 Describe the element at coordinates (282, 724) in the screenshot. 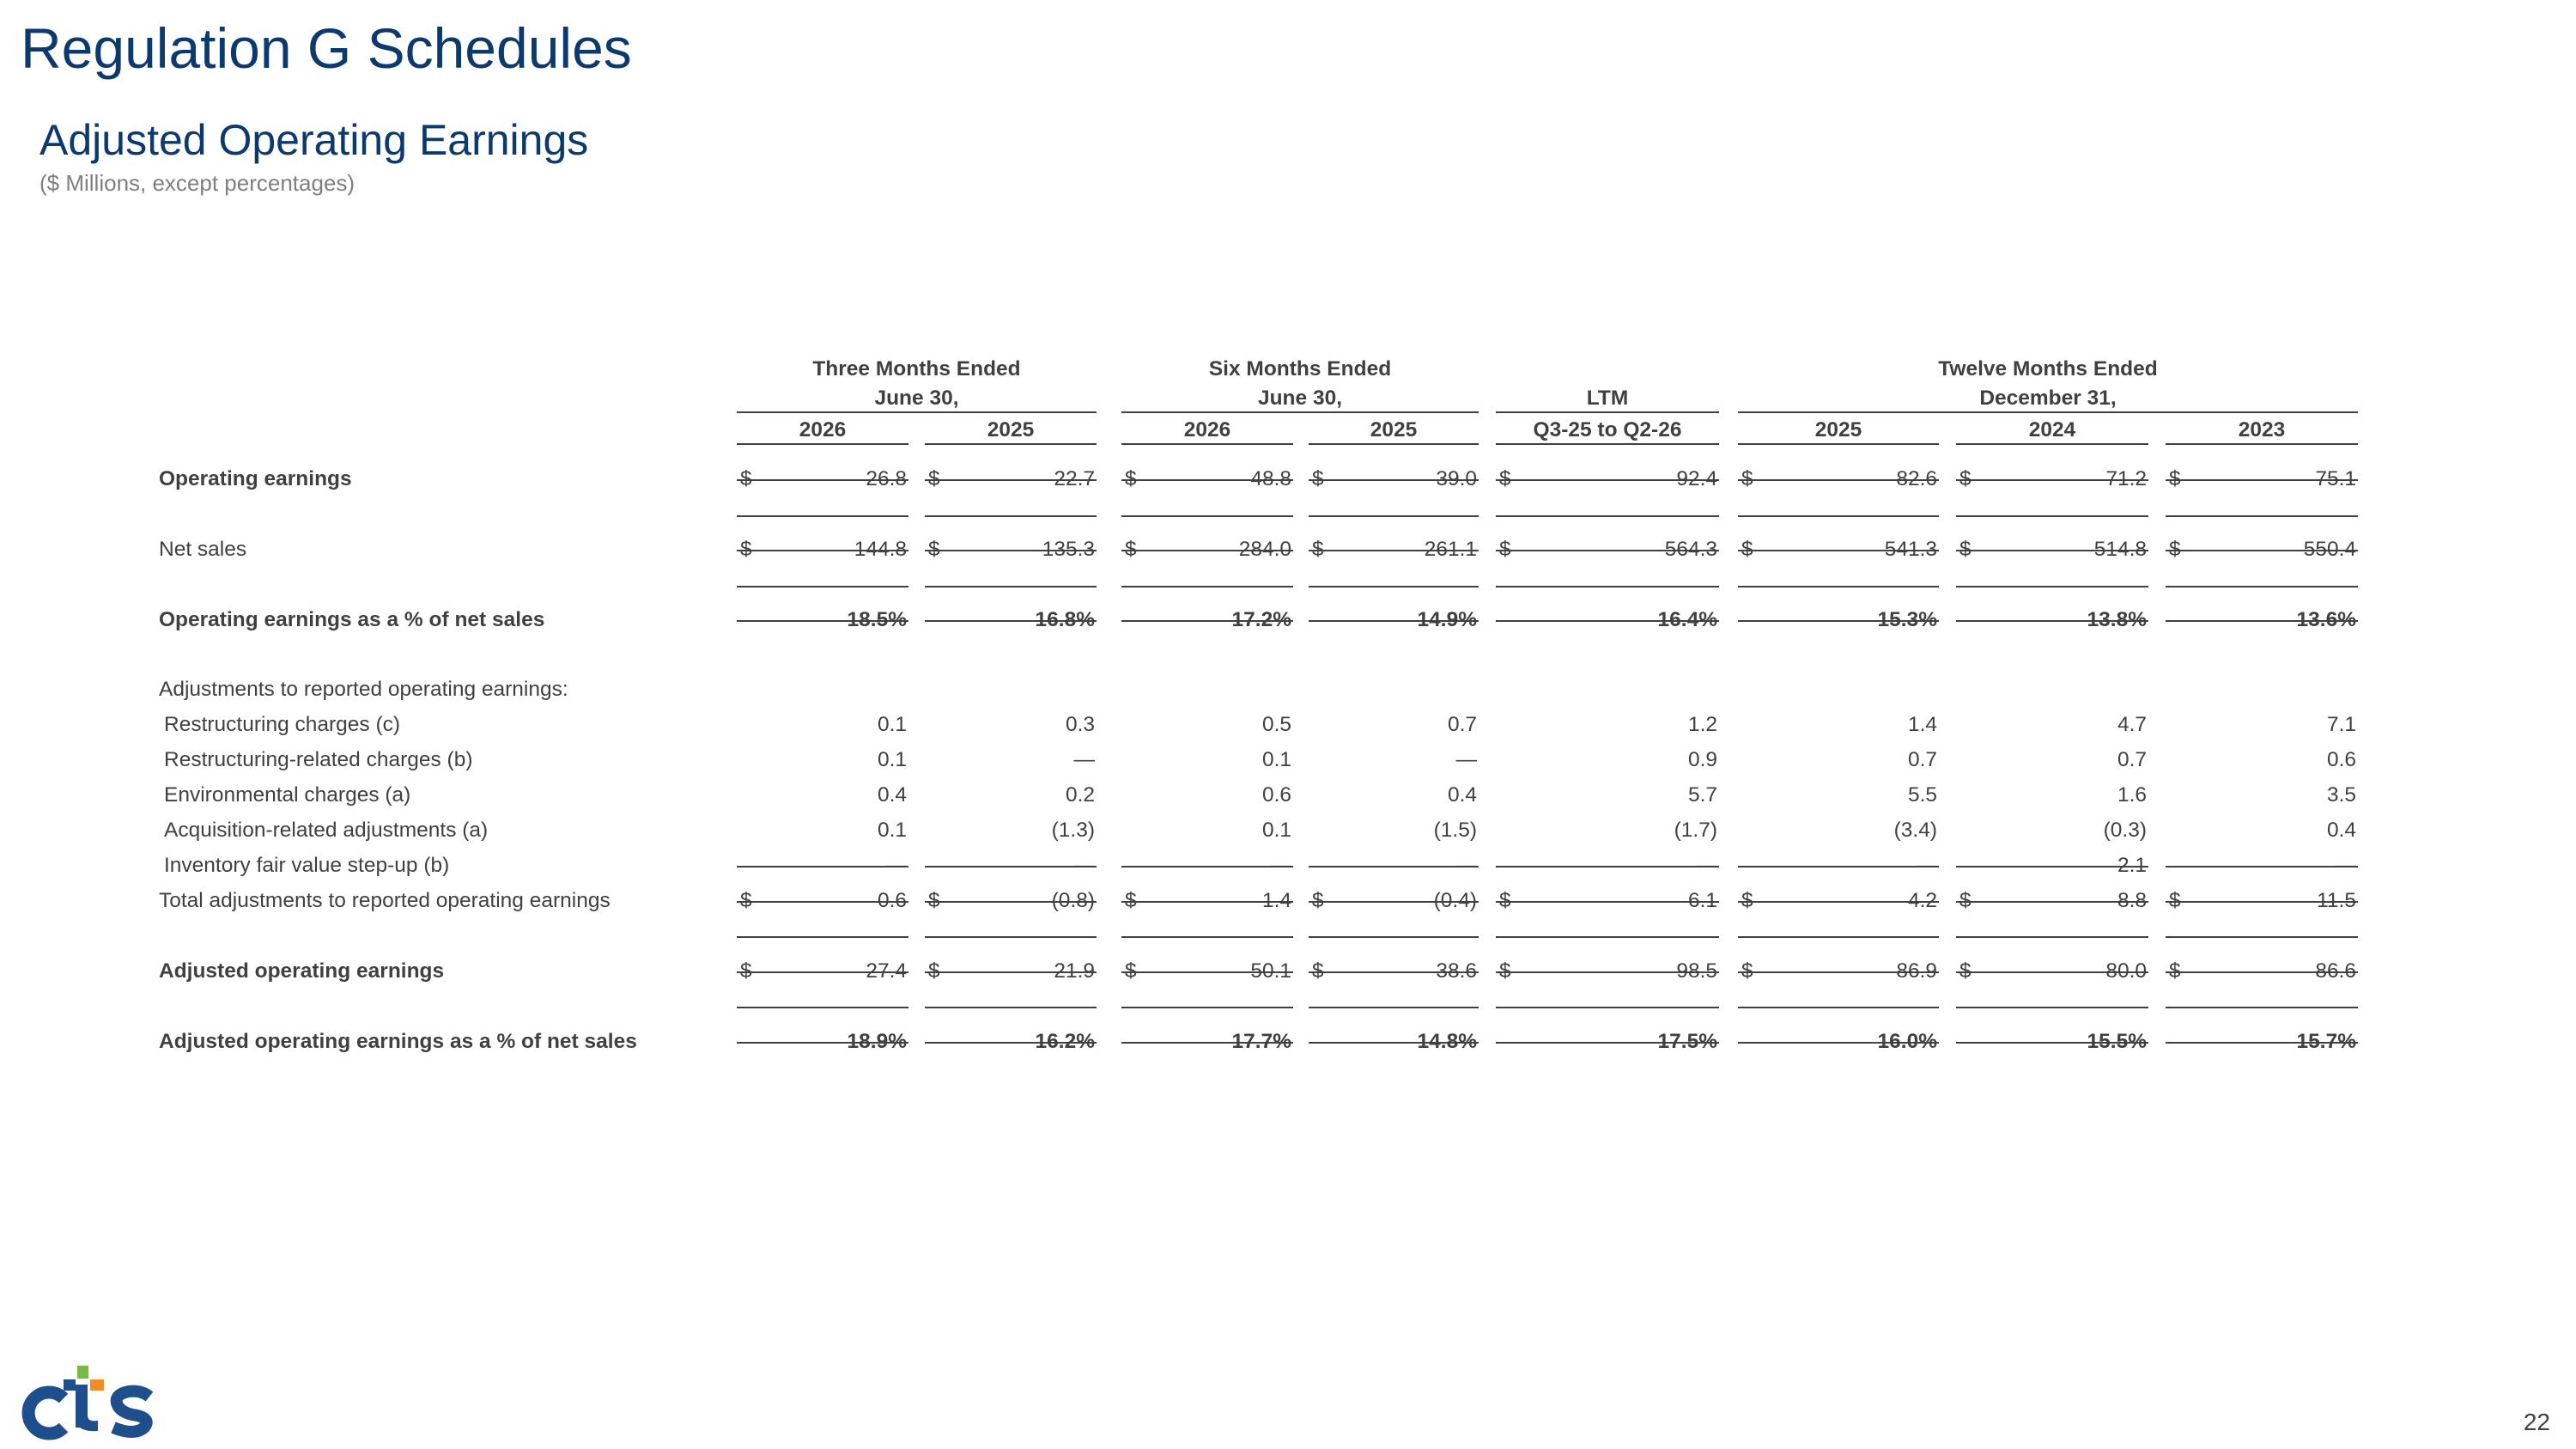

I see `row-label: Restructuring charges (c)` at that location.